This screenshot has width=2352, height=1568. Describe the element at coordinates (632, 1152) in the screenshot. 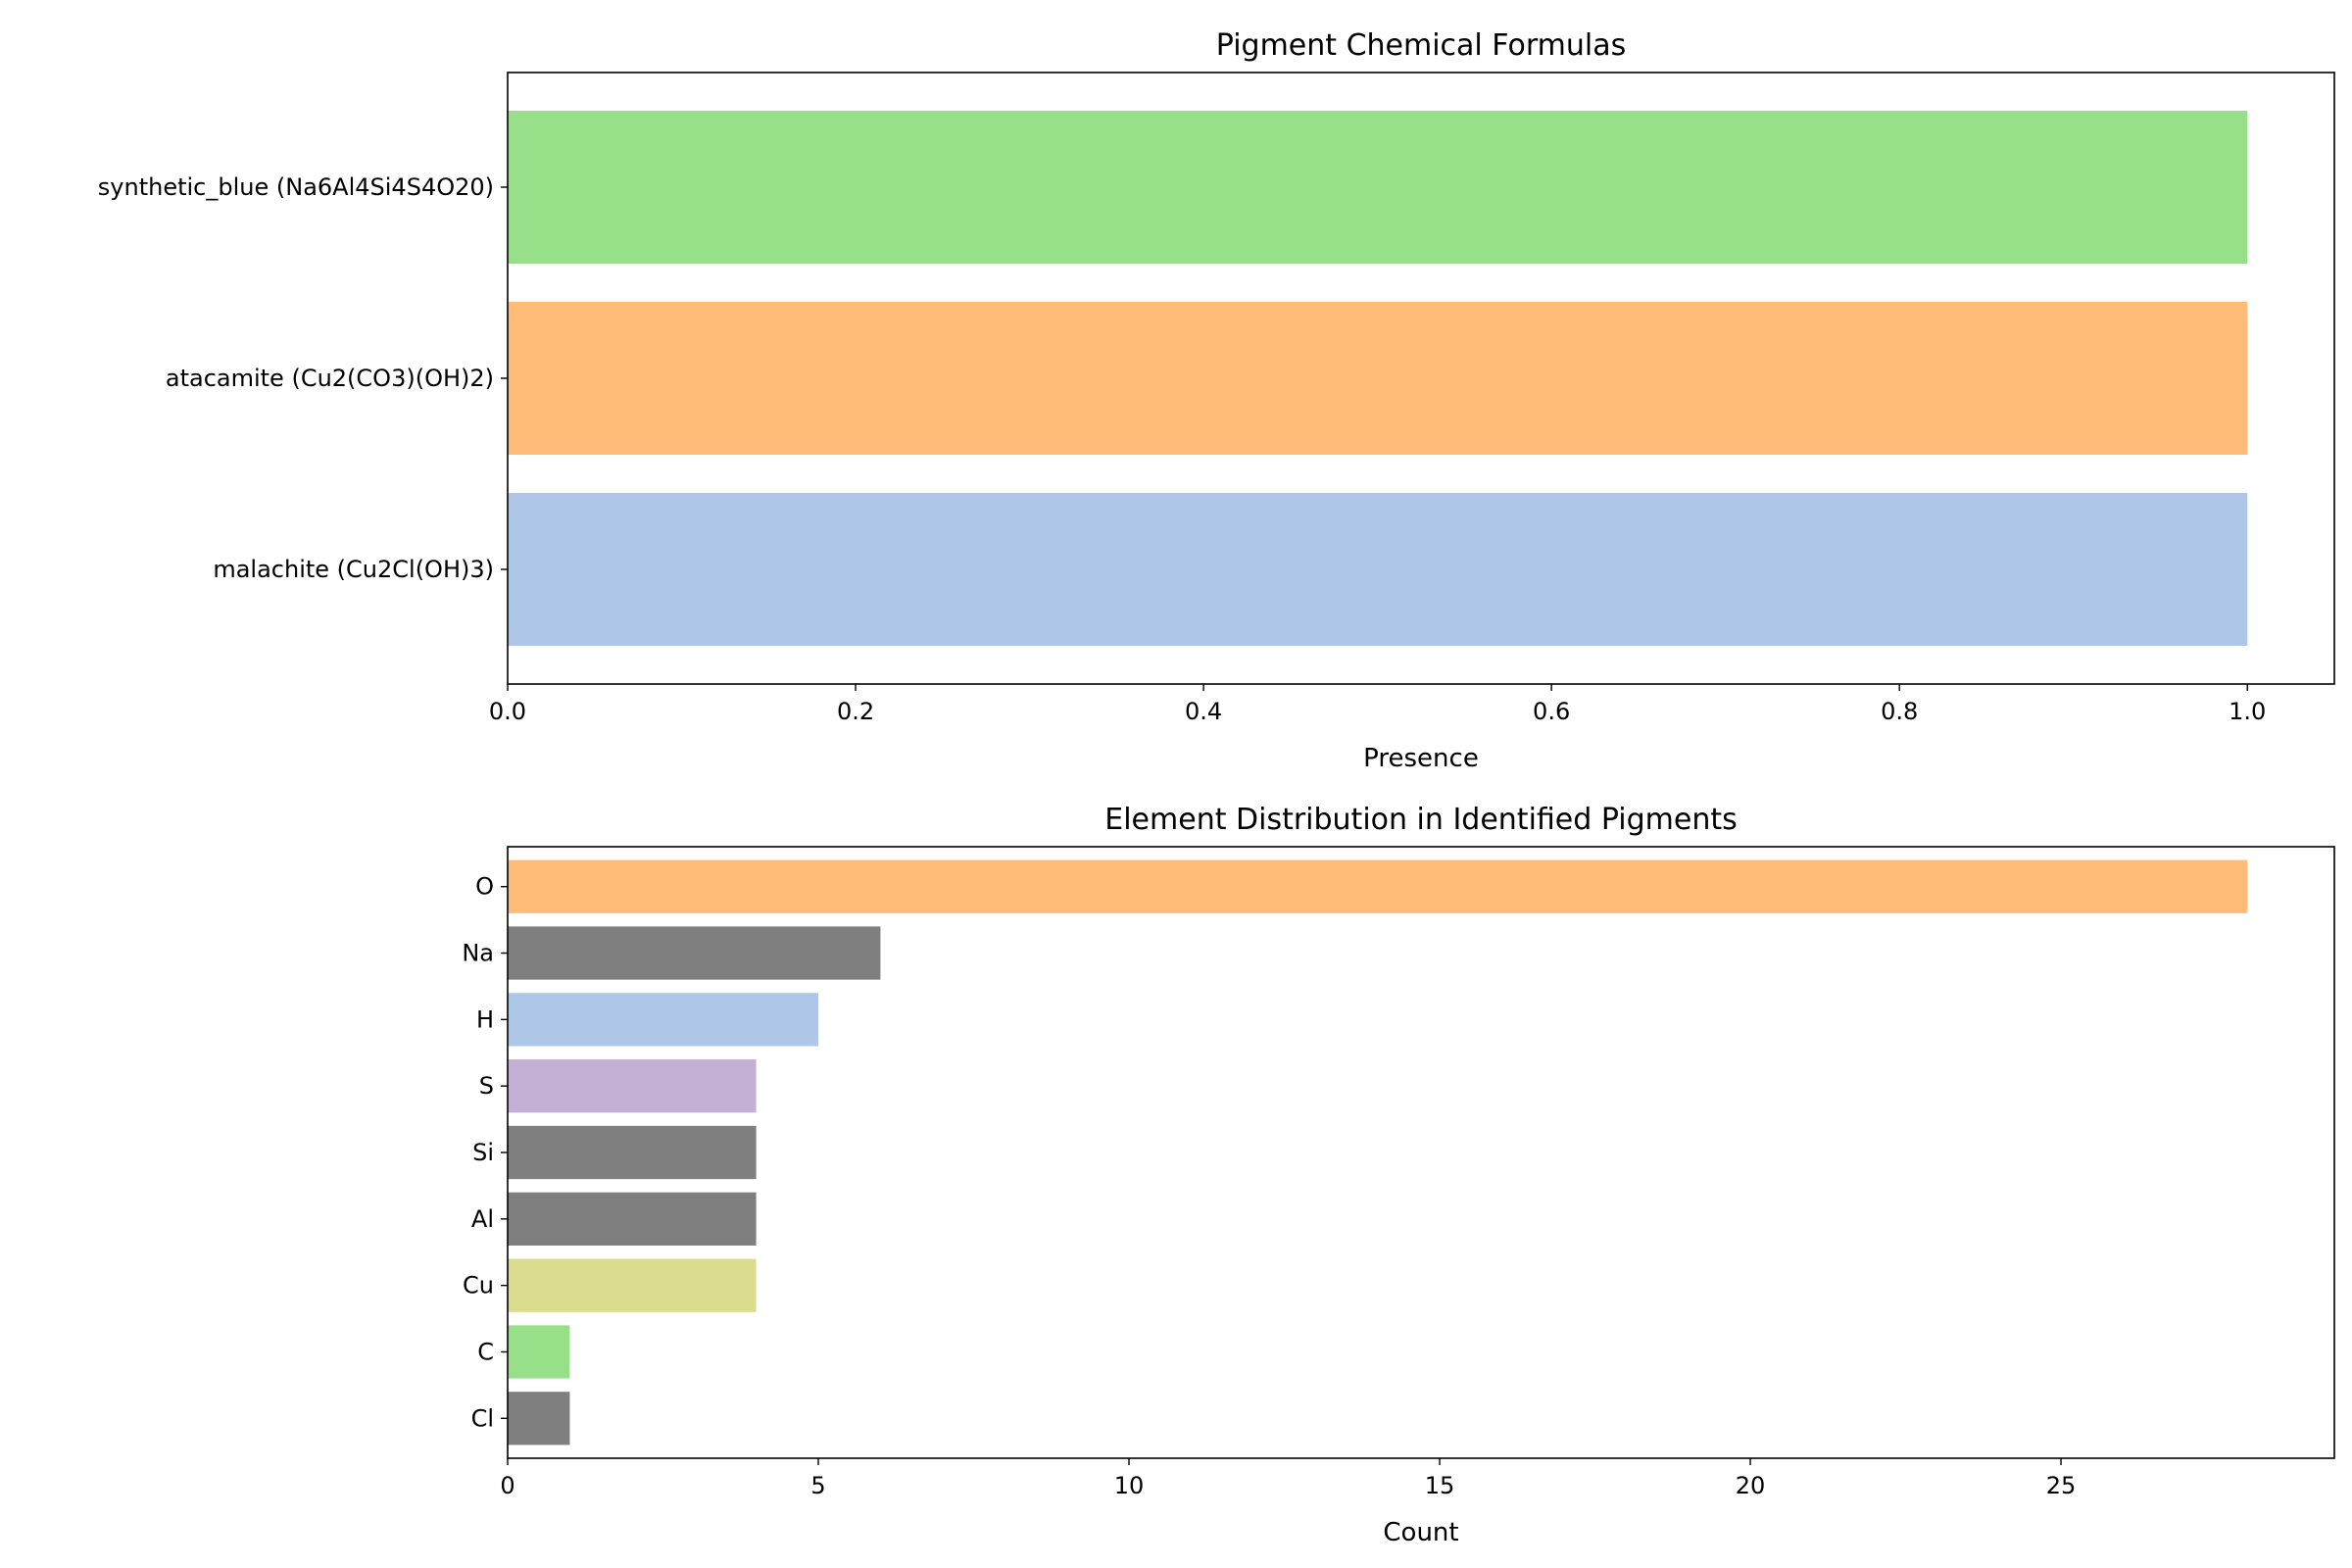

I see `bar-si` at that location.